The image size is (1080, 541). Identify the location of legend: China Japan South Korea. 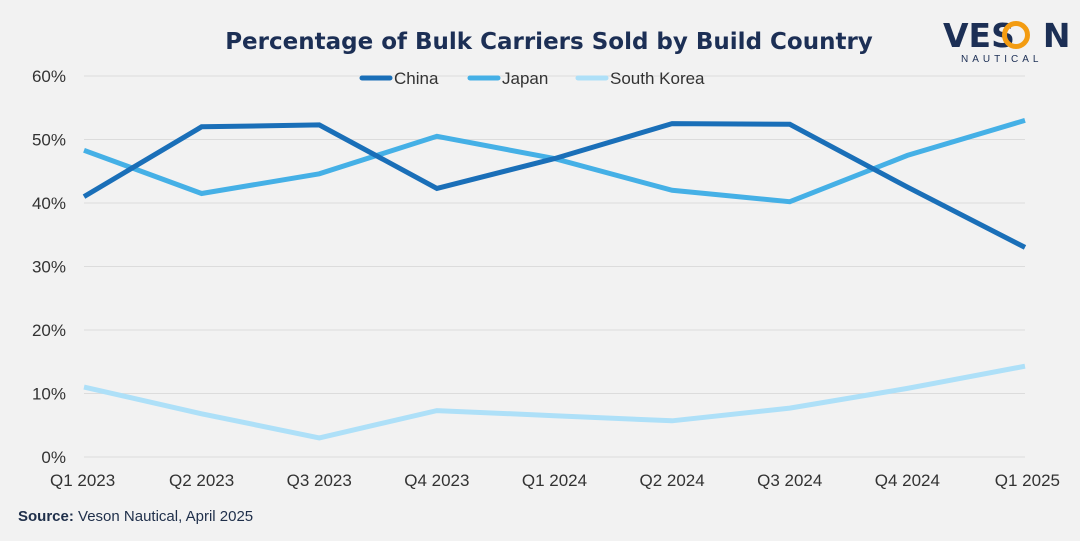
(532, 78).